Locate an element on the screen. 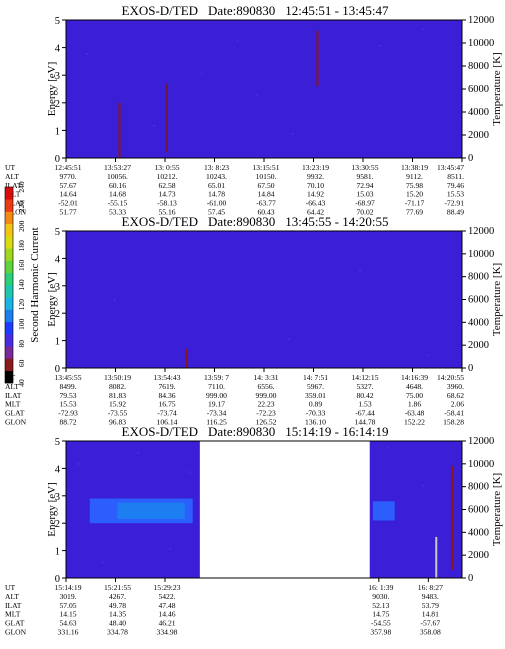  orbit-cell: 15.53 is located at coordinates (67, 404).